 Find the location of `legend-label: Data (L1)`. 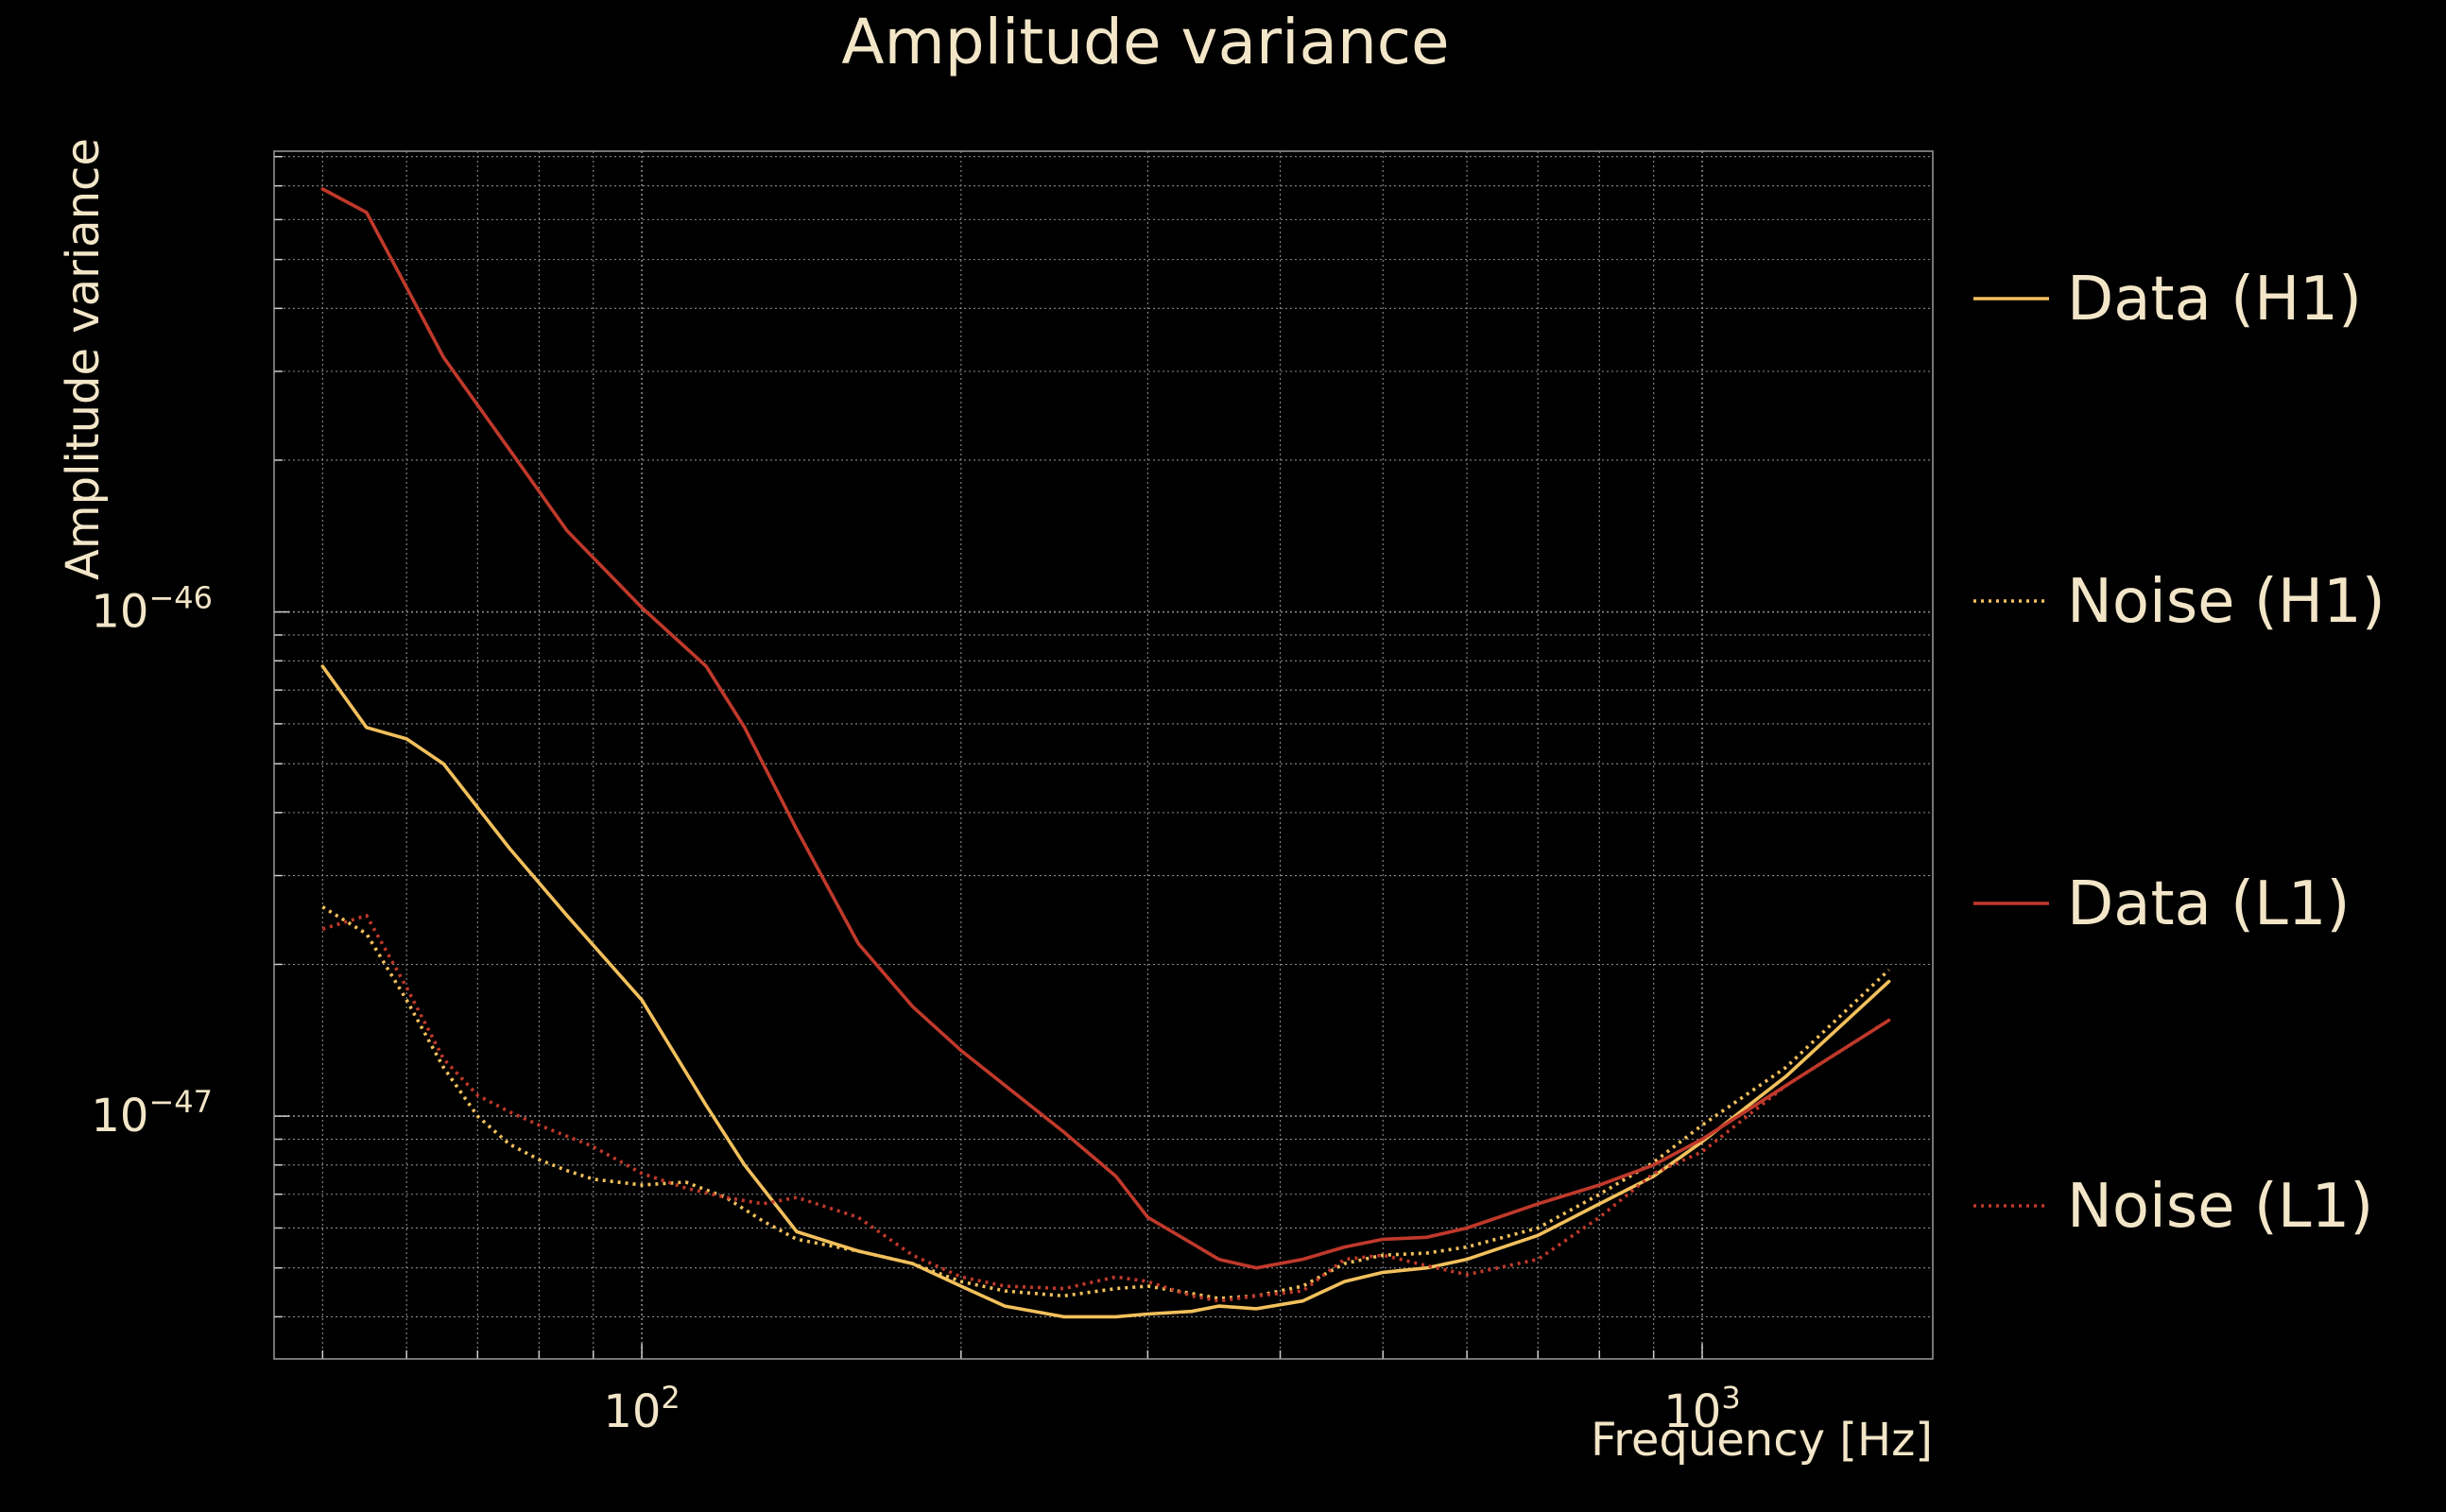

legend-label: Data (L1) is located at coordinates (2208, 904).